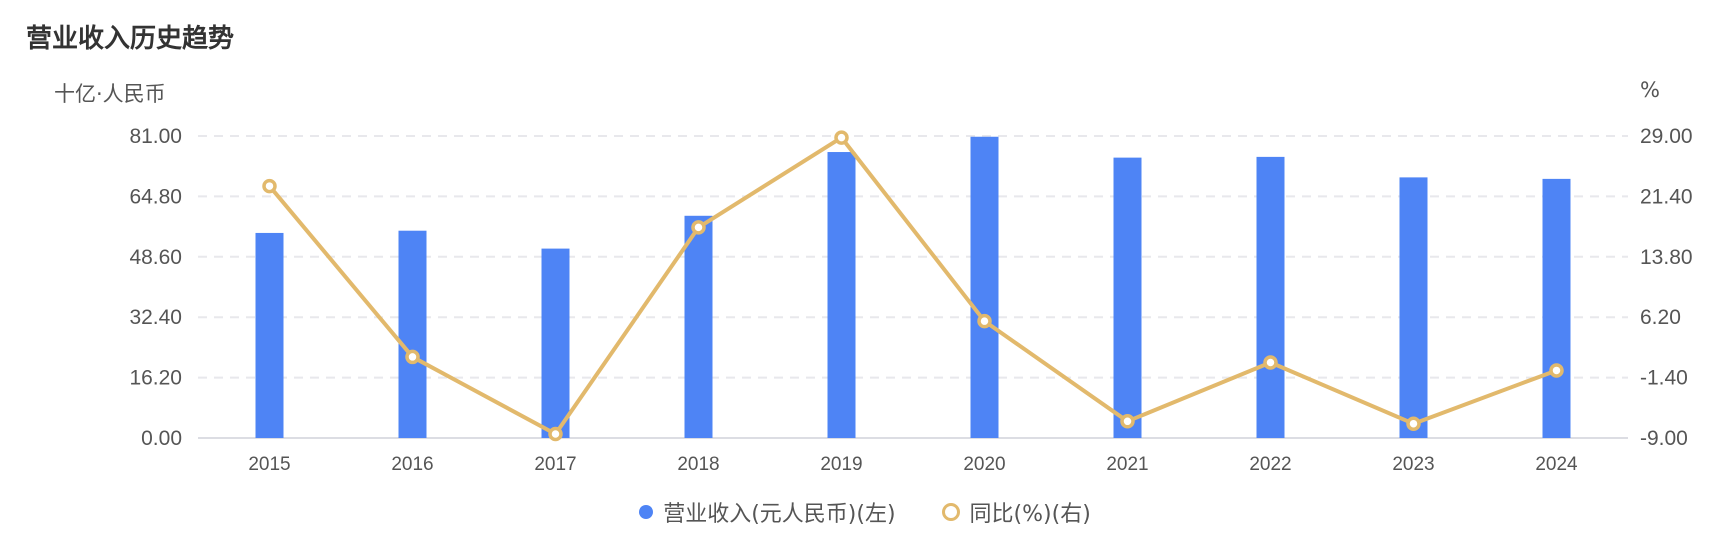 The image size is (1730, 546). Describe the element at coordinates (1650, 90) in the screenshot. I see `right-axis-unit: %` at that location.